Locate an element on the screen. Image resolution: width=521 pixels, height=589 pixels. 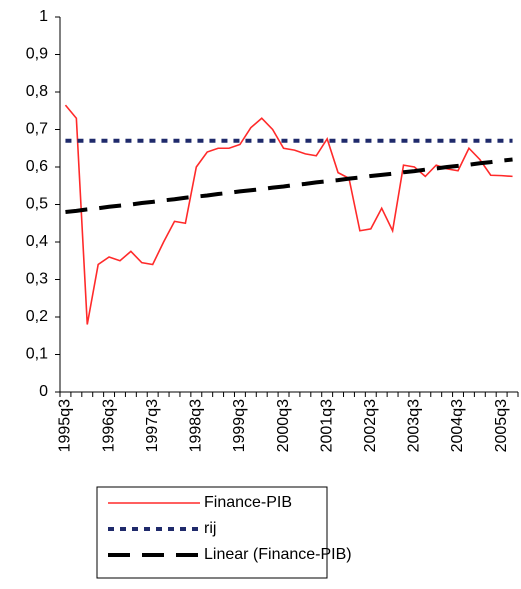
y-tick-label: 0,3 is located at coordinates (37, 279).